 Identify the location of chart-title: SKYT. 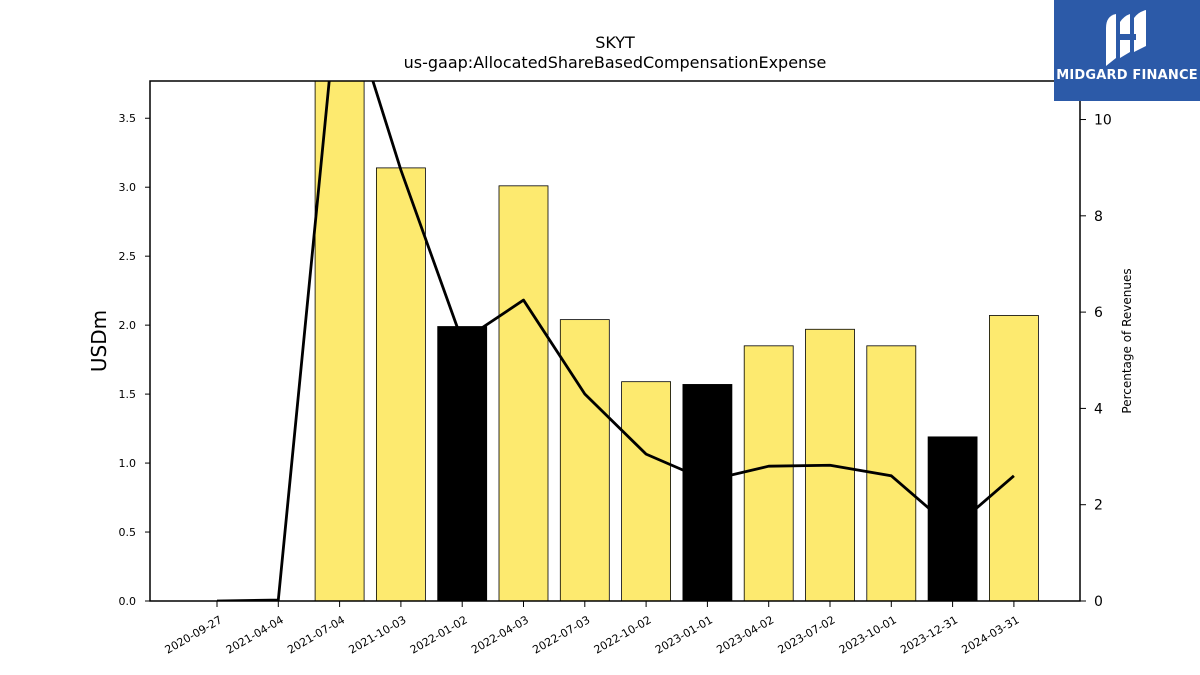
(615, 42).